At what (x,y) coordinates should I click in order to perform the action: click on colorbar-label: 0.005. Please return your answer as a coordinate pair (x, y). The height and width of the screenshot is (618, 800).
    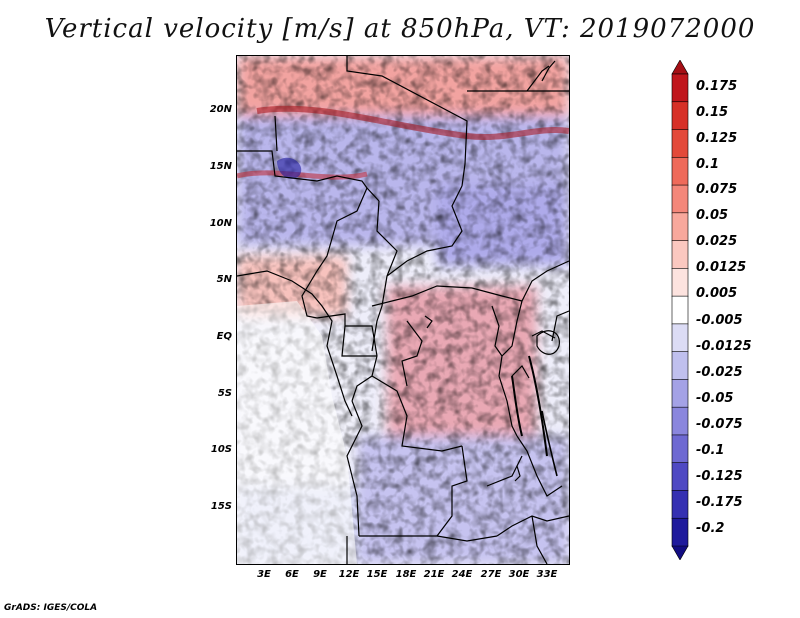
    Looking at the image, I should click on (717, 293).